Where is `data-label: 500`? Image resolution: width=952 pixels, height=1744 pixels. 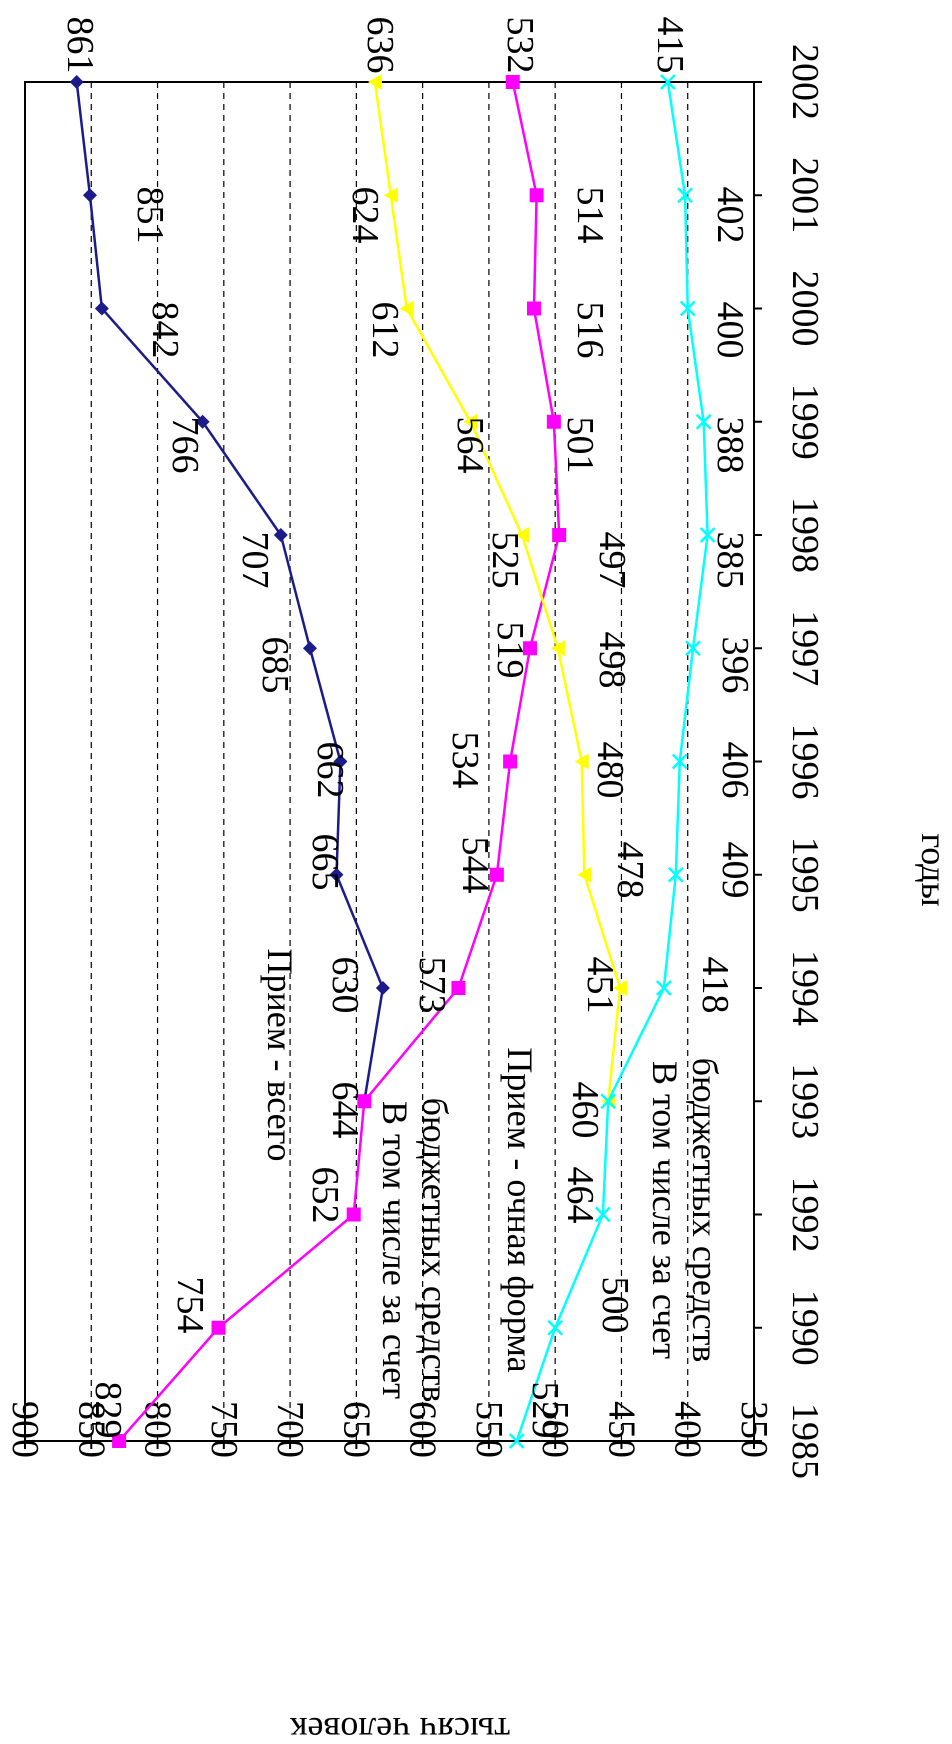 data-label: 500 is located at coordinates (615, 1305).